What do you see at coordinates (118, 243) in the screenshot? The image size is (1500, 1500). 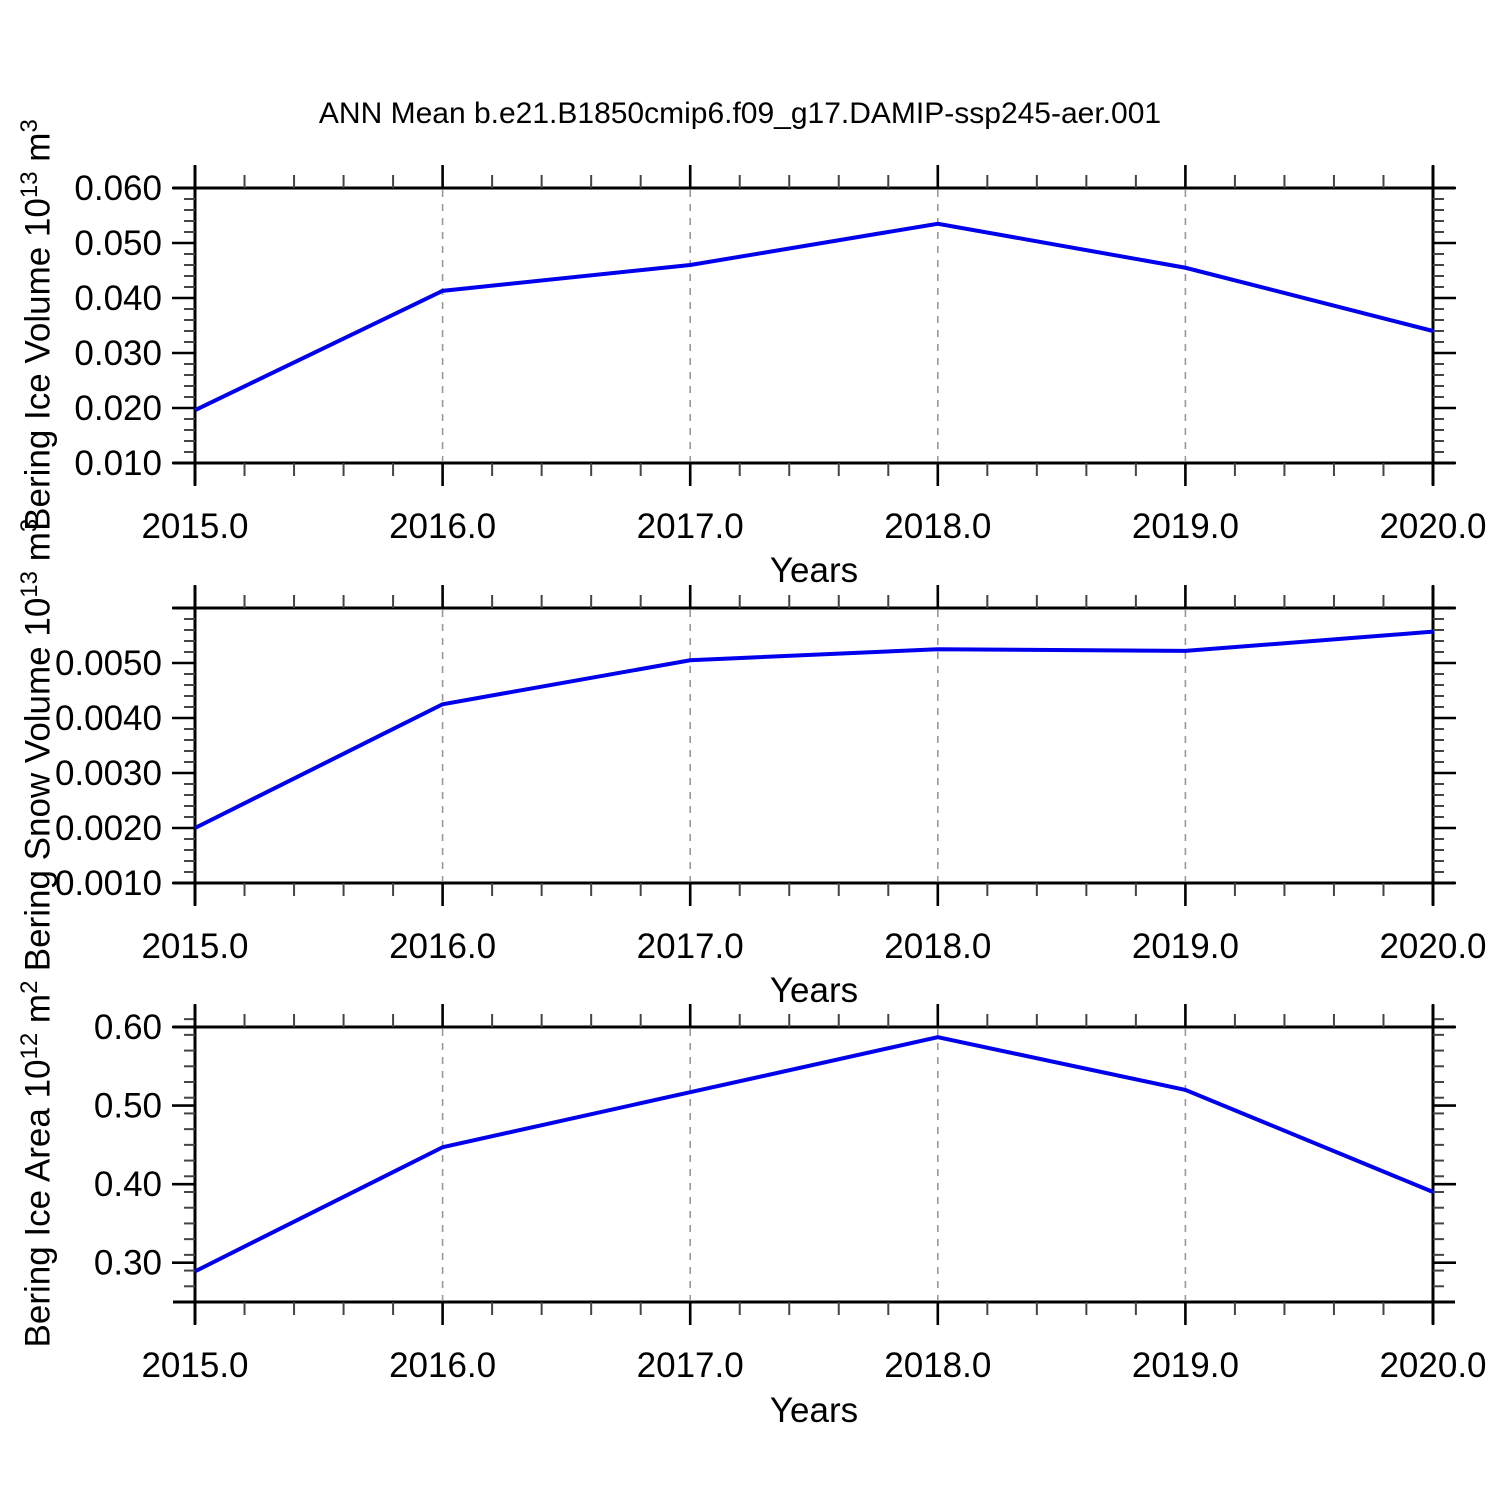 I see `y-tick-label: 0.050` at bounding box center [118, 243].